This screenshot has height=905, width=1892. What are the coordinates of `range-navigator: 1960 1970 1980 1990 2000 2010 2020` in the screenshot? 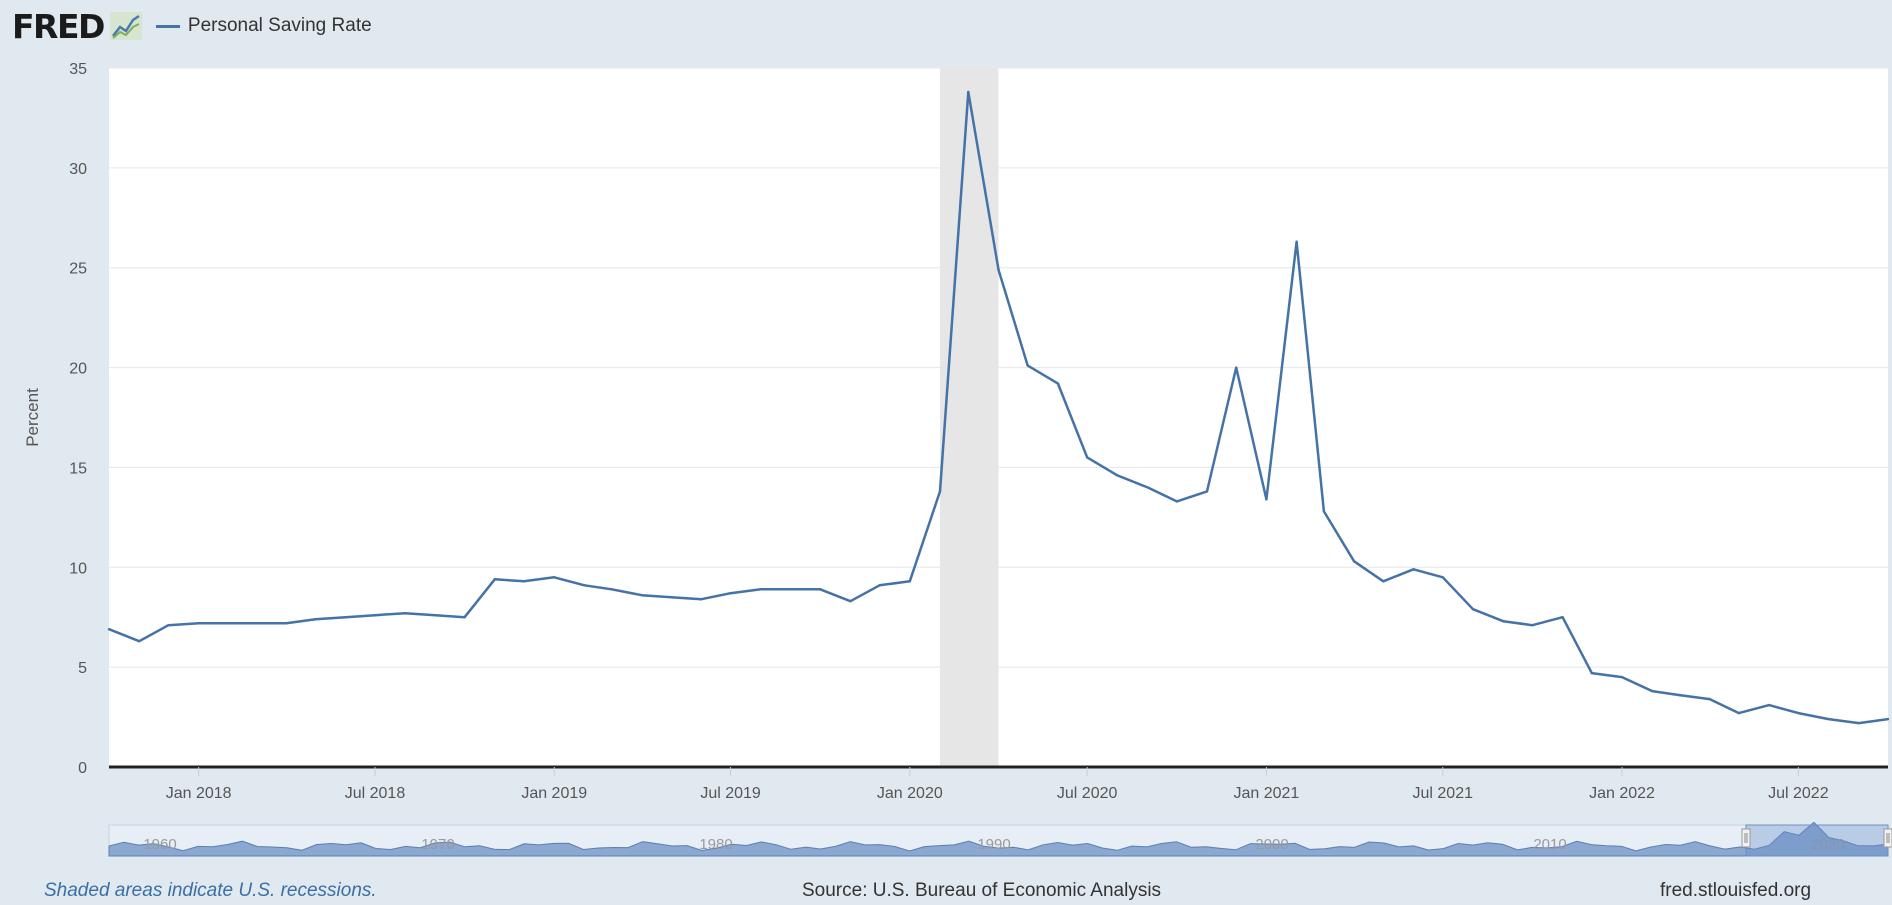 It's located at (1000, 839).